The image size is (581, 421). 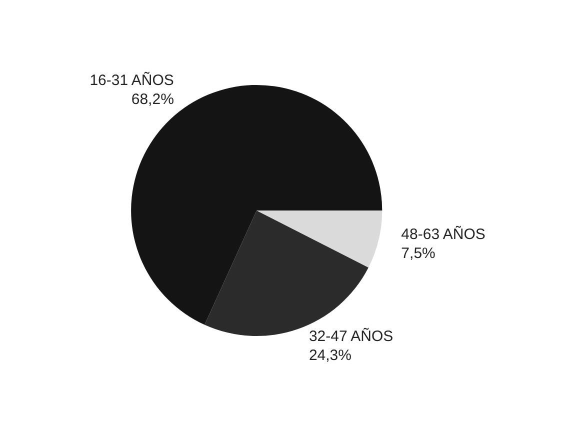 I want to click on slice-label: 48-63 AÑOS, so click(x=443, y=234).